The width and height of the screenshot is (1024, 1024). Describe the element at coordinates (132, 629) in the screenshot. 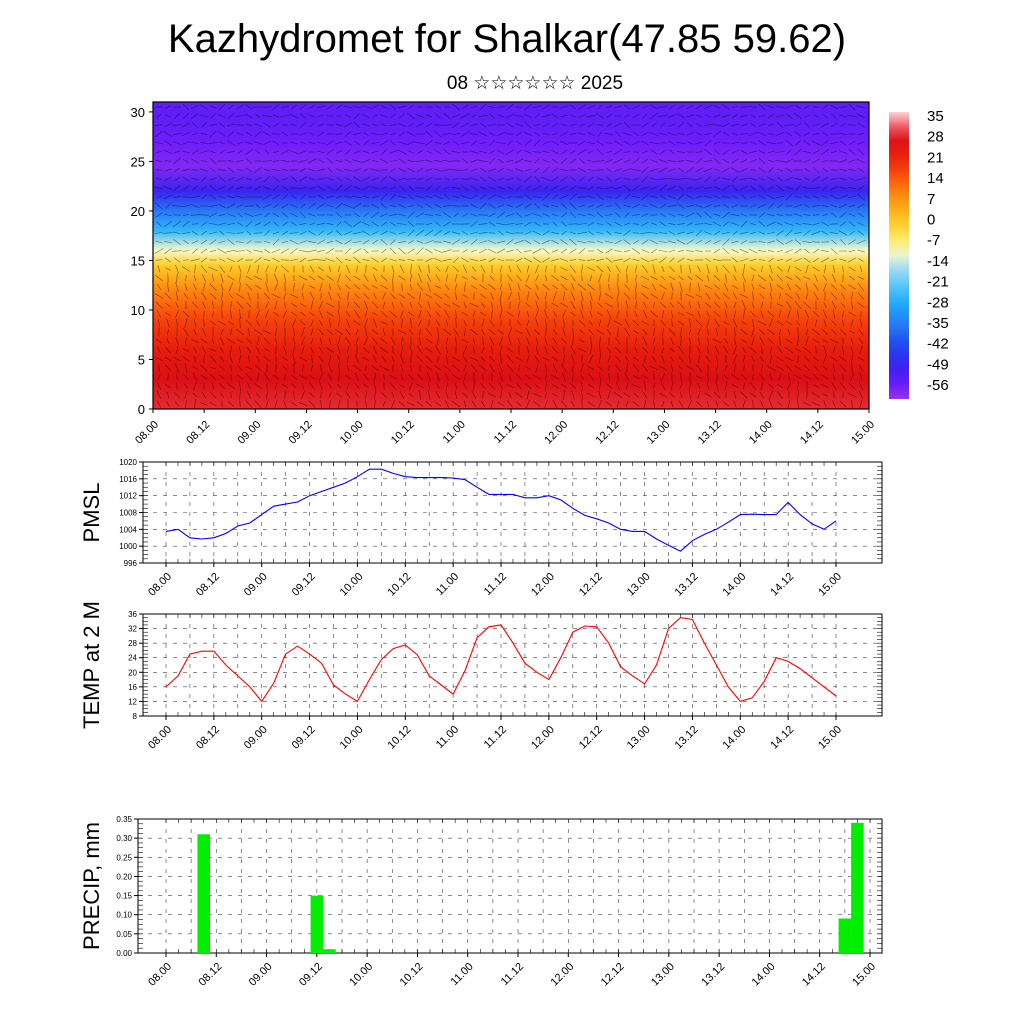

I see `y-tick-label: 32` at that location.